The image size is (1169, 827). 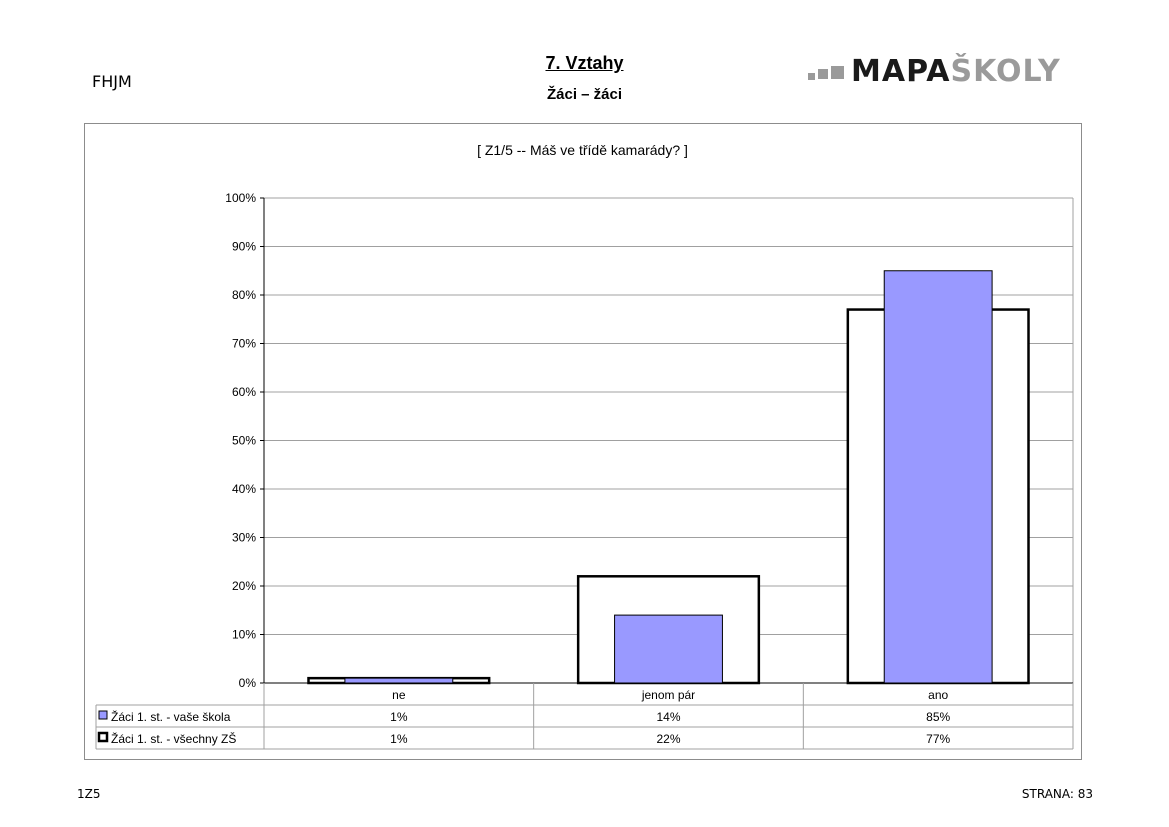 I want to click on y-tick-label: 100%, so click(x=240, y=198).